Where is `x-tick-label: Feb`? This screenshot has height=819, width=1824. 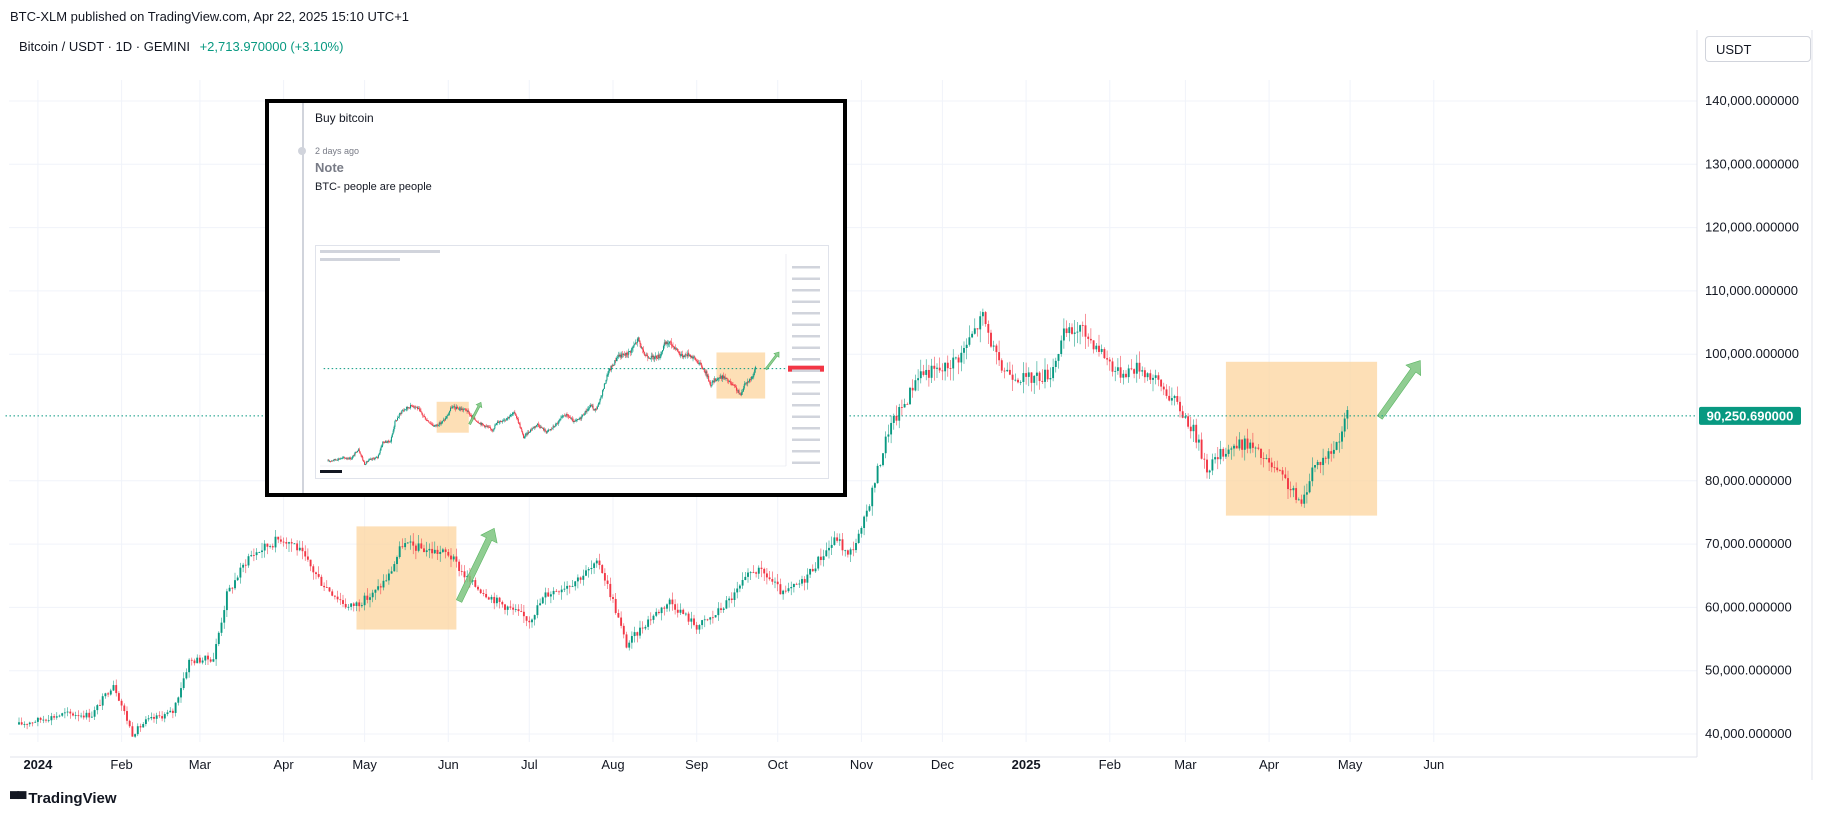
x-tick-label: Feb is located at coordinates (121, 764).